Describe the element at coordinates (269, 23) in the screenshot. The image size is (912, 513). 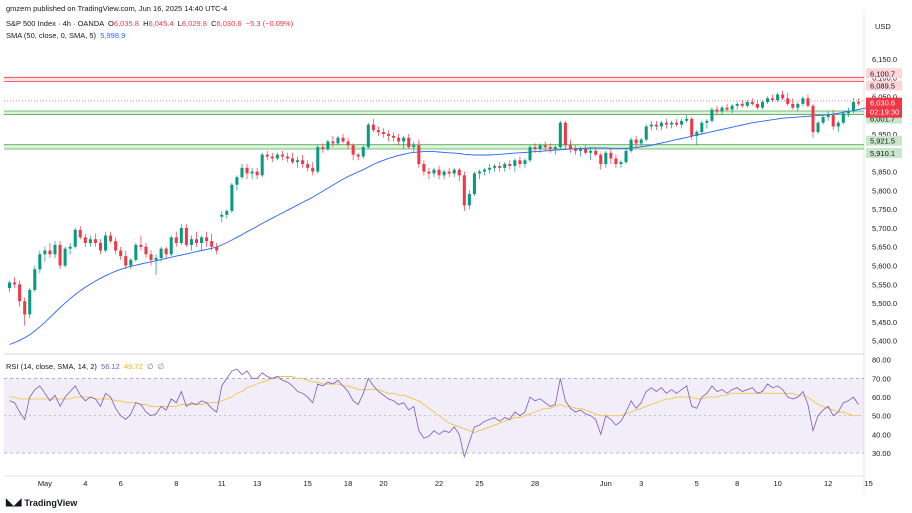
I see `change-value: −5.3 (−0.09%)` at that location.